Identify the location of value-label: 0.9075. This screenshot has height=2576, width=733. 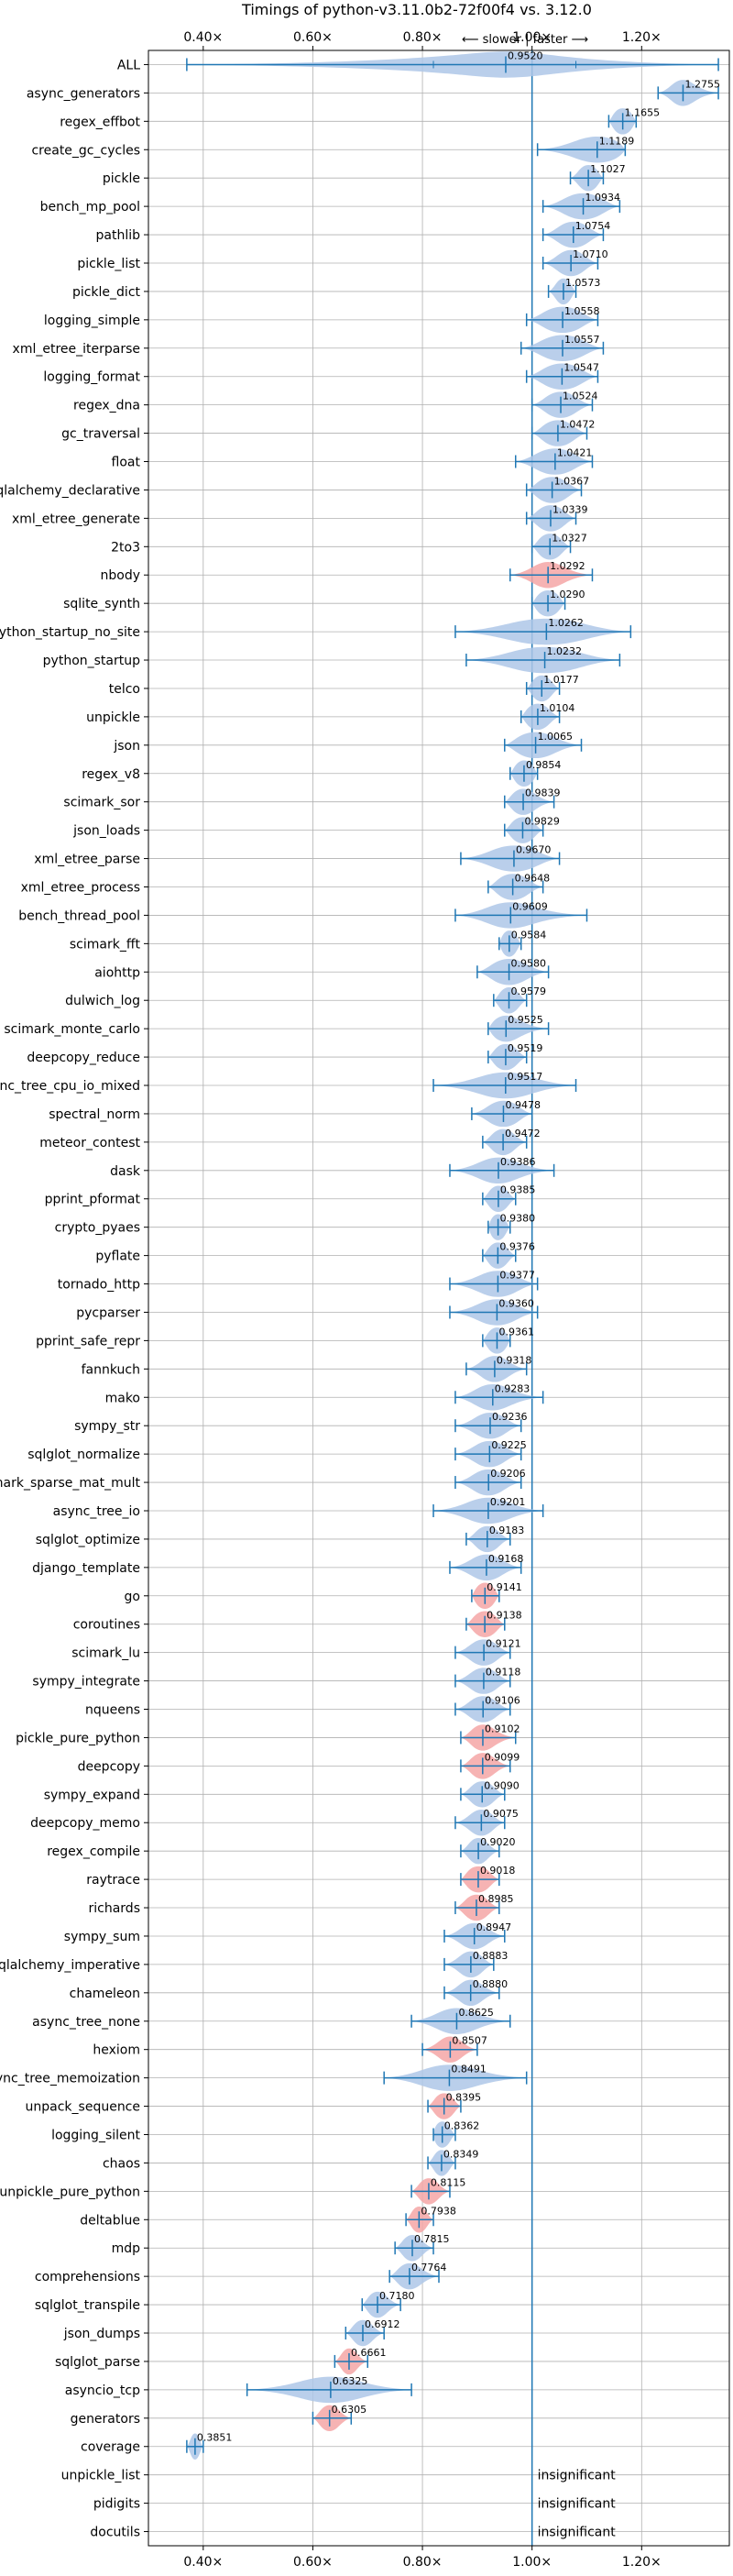
(501, 1814).